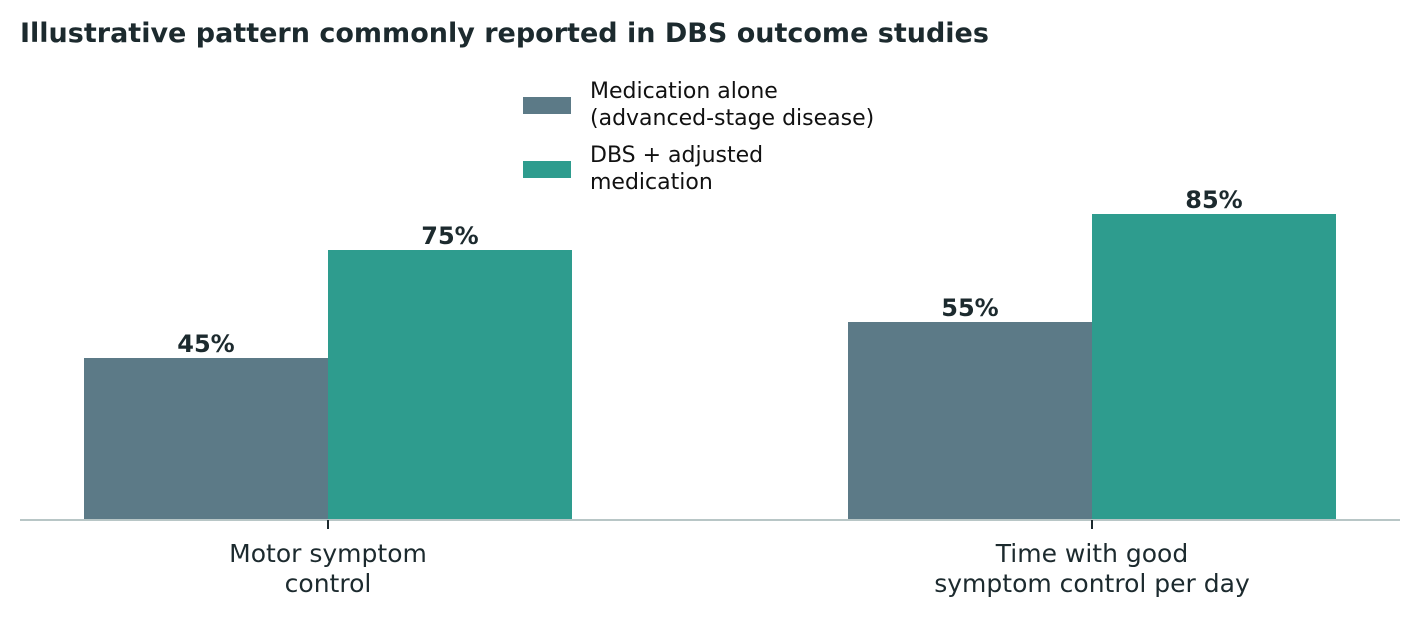  I want to click on value-label-series1-category2: 55%, so click(969, 308).